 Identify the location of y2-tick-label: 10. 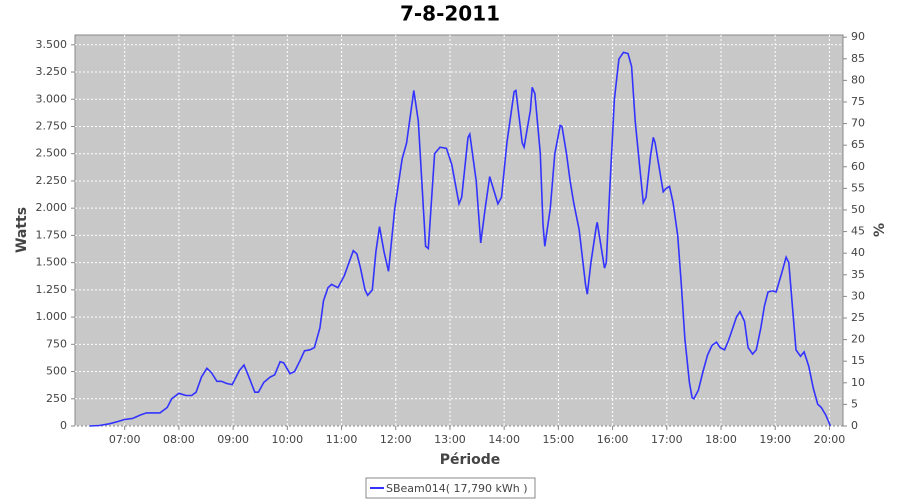
(858, 382).